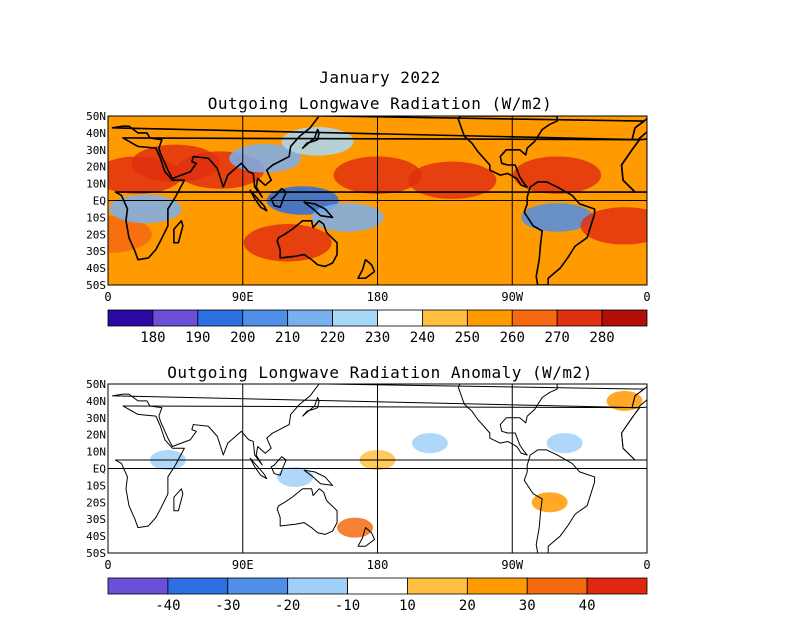  I want to click on colorbar-0: 180 190 200 210 220 230 240 250 260 270 280, so click(377, 327).